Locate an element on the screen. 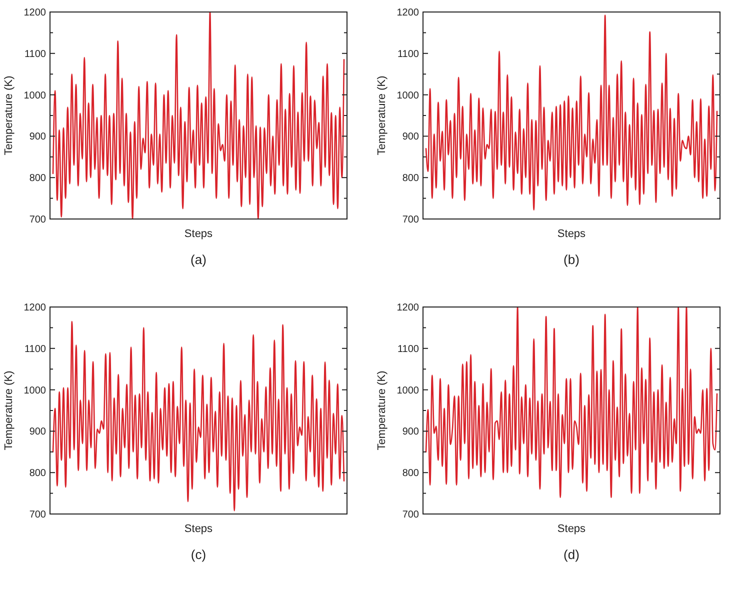 This screenshot has width=747, height=591. text: (c) is located at coordinates (198, 554).